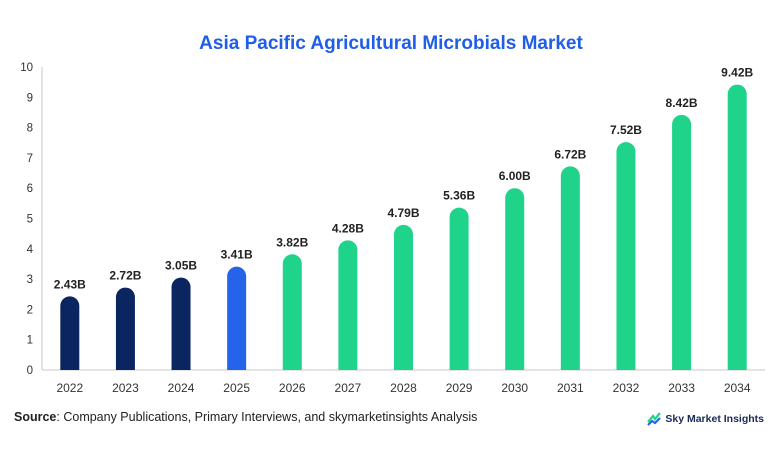 The image size is (782, 454). I want to click on y-tick-label: 3, so click(30, 280).